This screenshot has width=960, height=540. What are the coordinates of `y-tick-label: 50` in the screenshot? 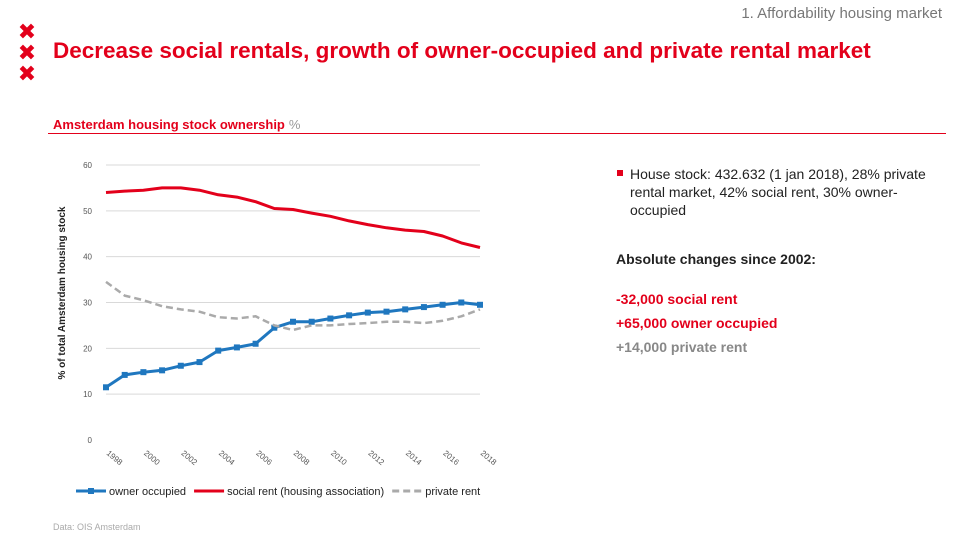 It's located at (87, 211).